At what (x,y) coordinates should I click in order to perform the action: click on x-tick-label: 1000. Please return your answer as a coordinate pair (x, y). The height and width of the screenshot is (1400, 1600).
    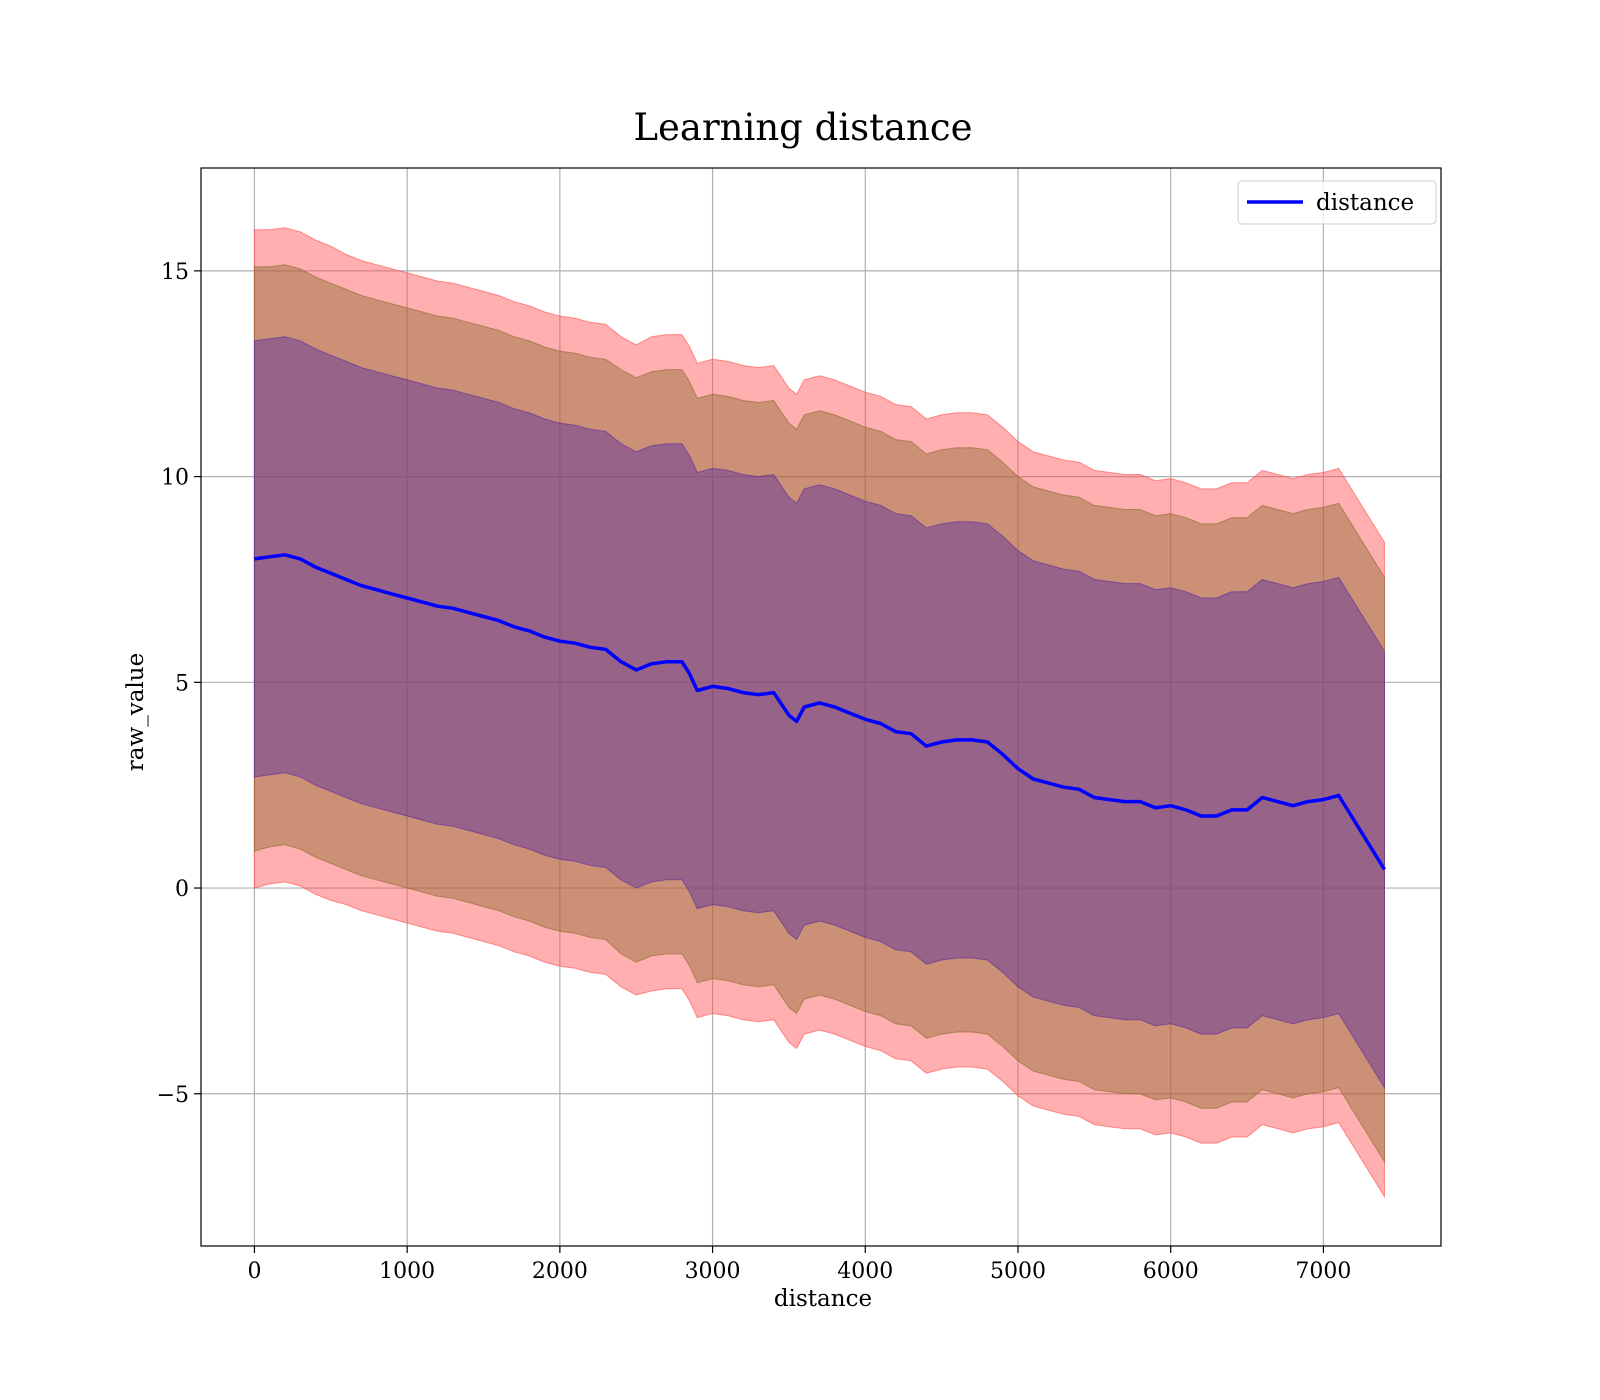
    Looking at the image, I should click on (407, 1271).